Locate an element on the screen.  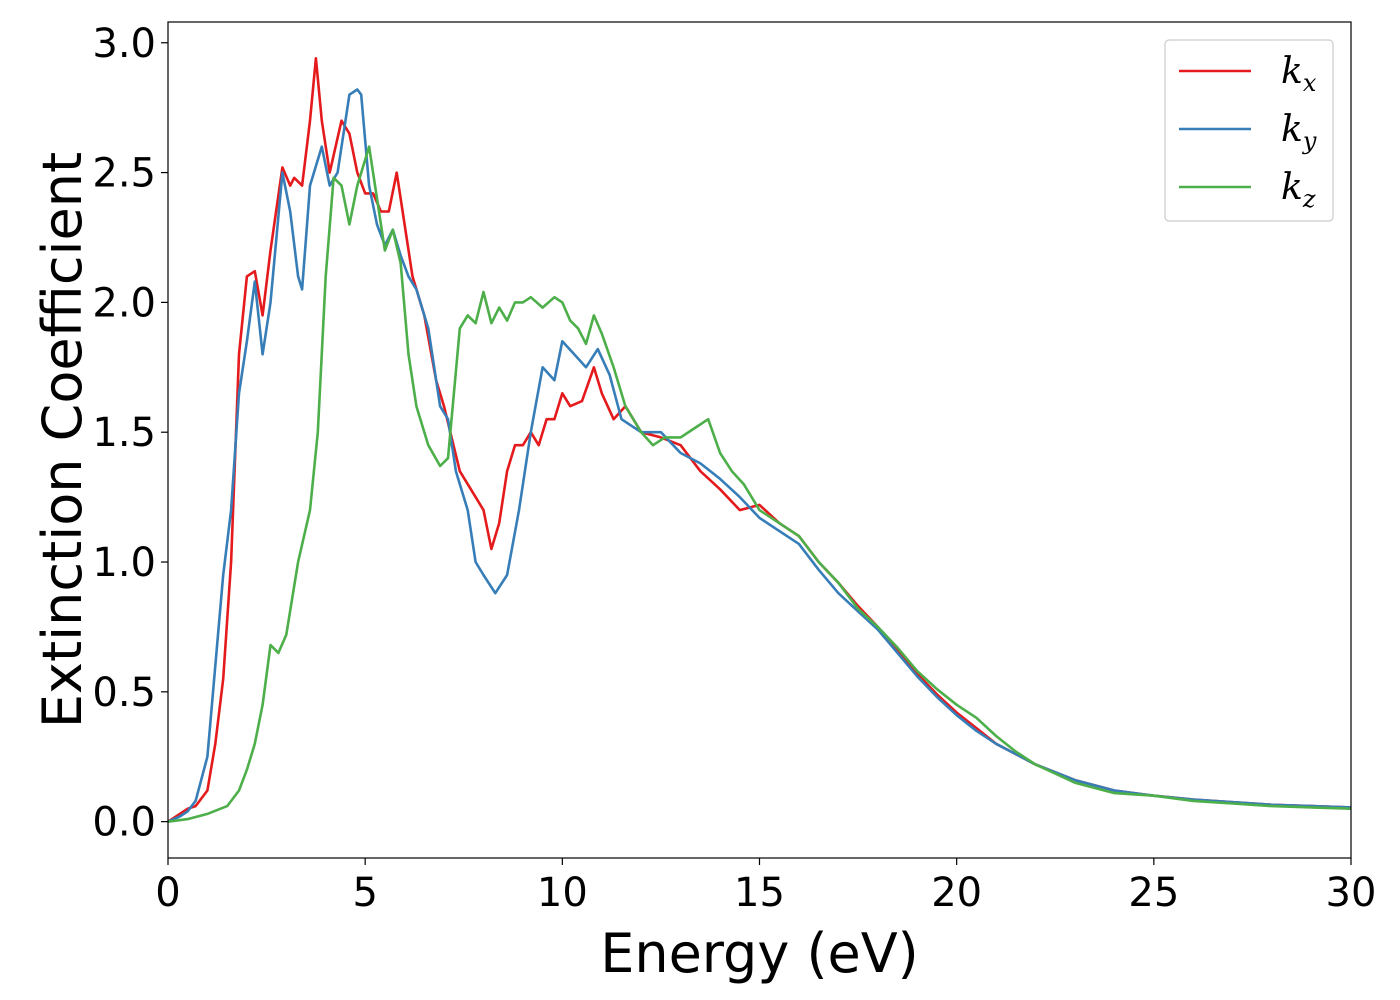
y-axis-ticks: 0.0 0.5 1.0 1.5 2.0 2.5 3.0 is located at coordinates (130, 433).